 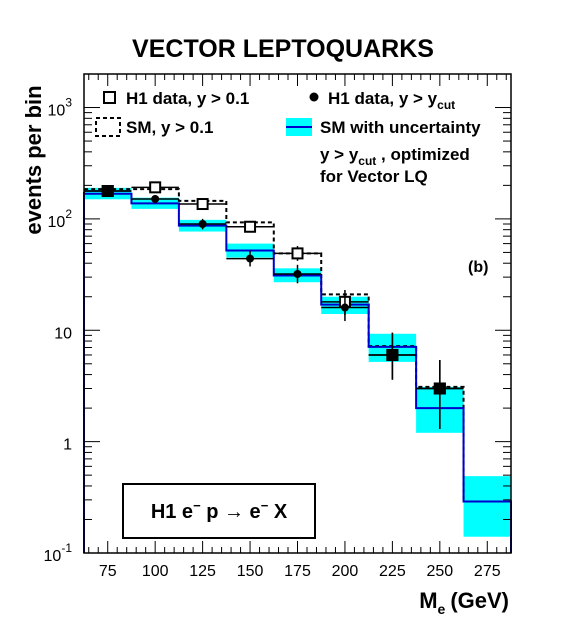 What do you see at coordinates (391, 100) in the screenshot?
I see `legend-h1-cut-label: H1 data, y > ycut` at bounding box center [391, 100].